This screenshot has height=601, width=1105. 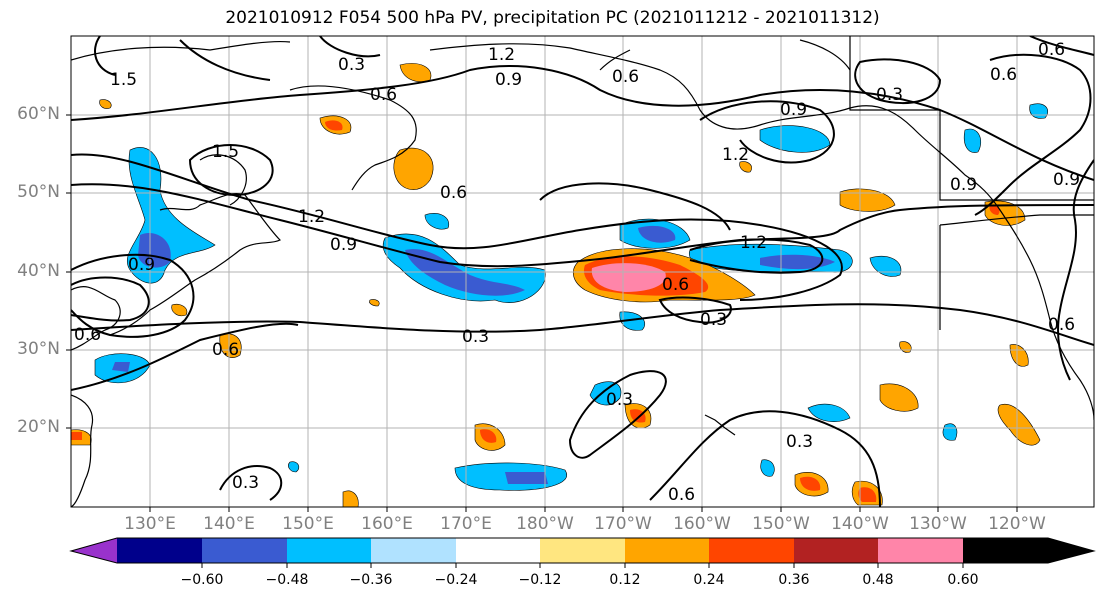 I want to click on colorbar-label: −0.48, so click(x=287, y=580).